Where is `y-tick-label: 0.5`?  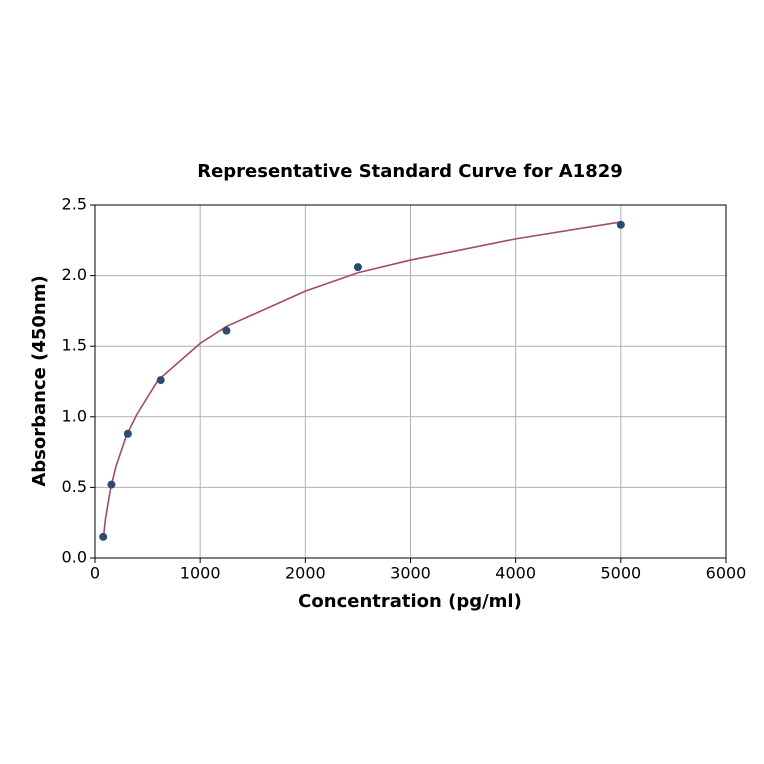
y-tick-label: 0.5 is located at coordinates (74, 486).